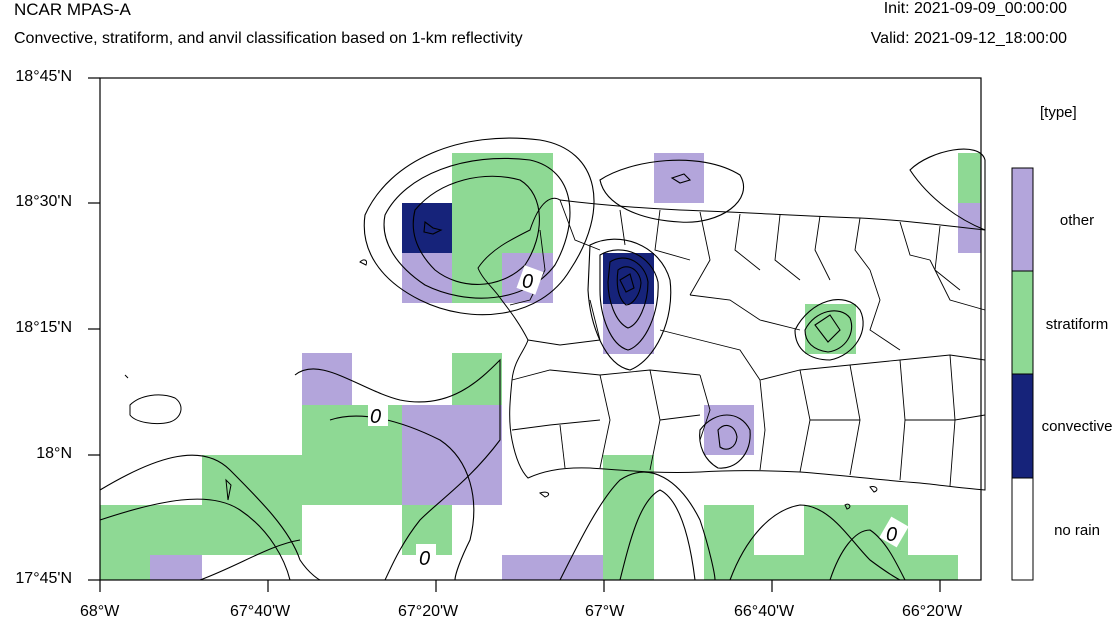  Describe the element at coordinates (72, 9) in the screenshot. I see `model-title: NCAR MPAS-A` at that location.